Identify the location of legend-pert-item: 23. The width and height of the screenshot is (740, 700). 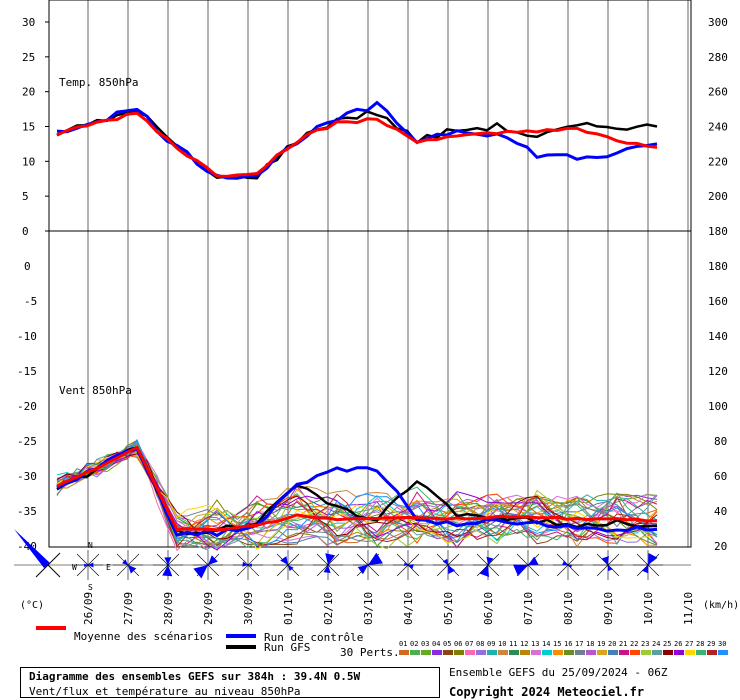
(646, 647).